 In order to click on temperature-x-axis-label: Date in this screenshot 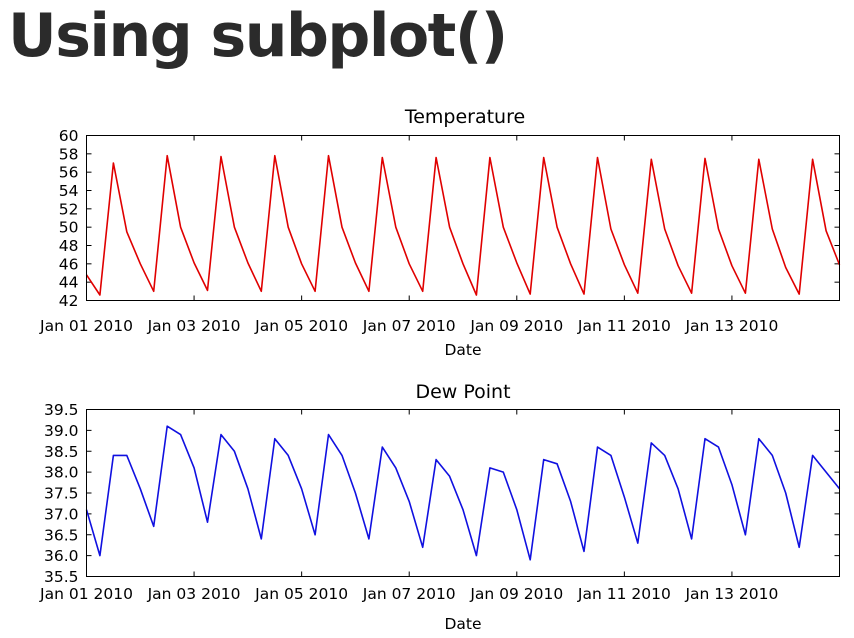, I will do `click(462, 350)`.